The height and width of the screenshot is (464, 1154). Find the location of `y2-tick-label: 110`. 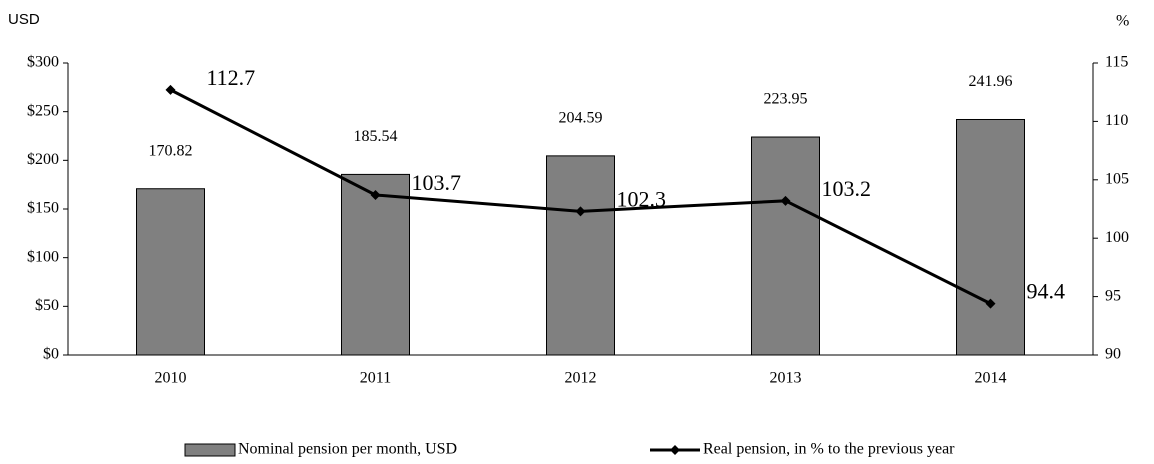

y2-tick-label: 110 is located at coordinates (1116, 120).